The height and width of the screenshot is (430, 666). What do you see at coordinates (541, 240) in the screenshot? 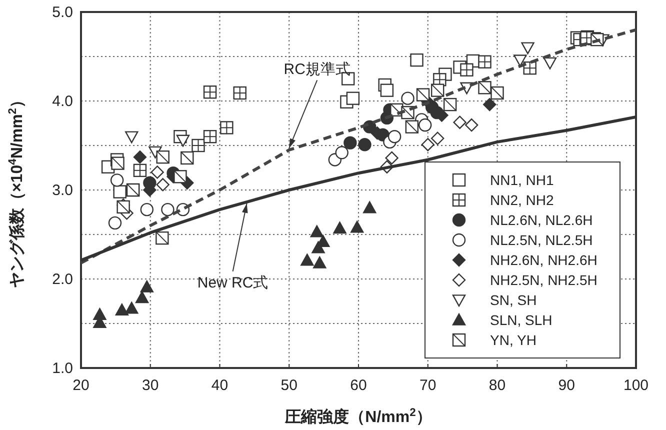
I see `legend-label: NL2.5N, NL2.5H` at bounding box center [541, 240].